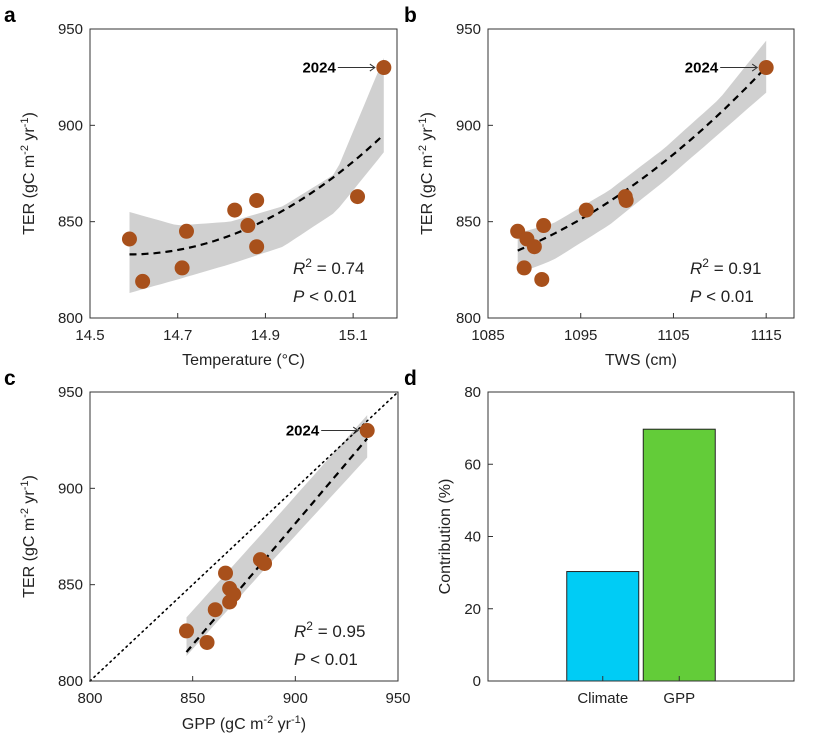 The width and height of the screenshot is (837, 745). What do you see at coordinates (426, 173) in the screenshot?
I see `y-axis-label-b: TER (gC m-2 yr-1)` at bounding box center [426, 173].